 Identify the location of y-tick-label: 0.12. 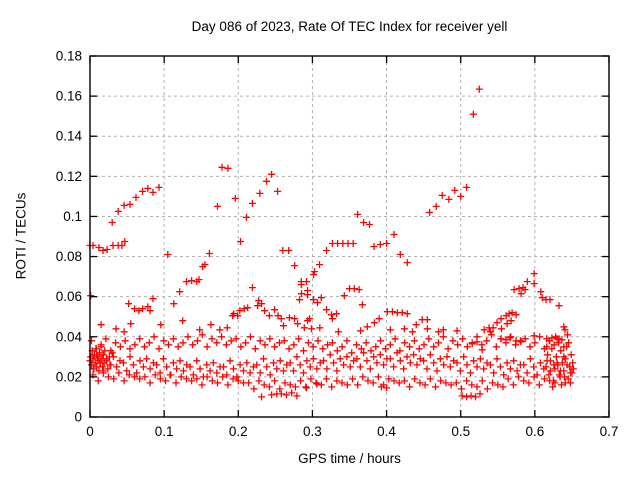
(69, 176).